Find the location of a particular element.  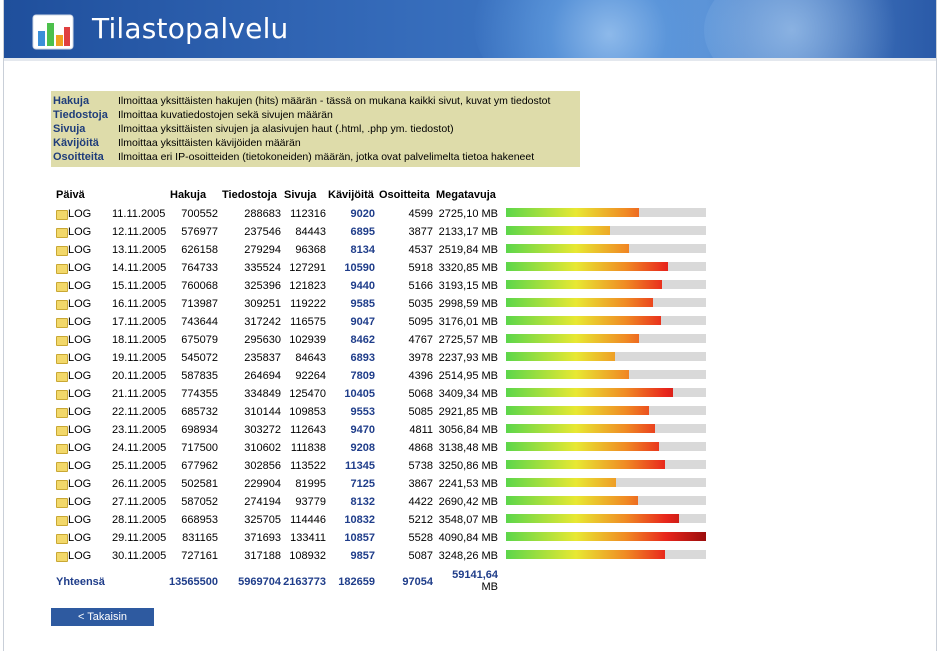

cell-sivuja: 81995 is located at coordinates (310, 484).